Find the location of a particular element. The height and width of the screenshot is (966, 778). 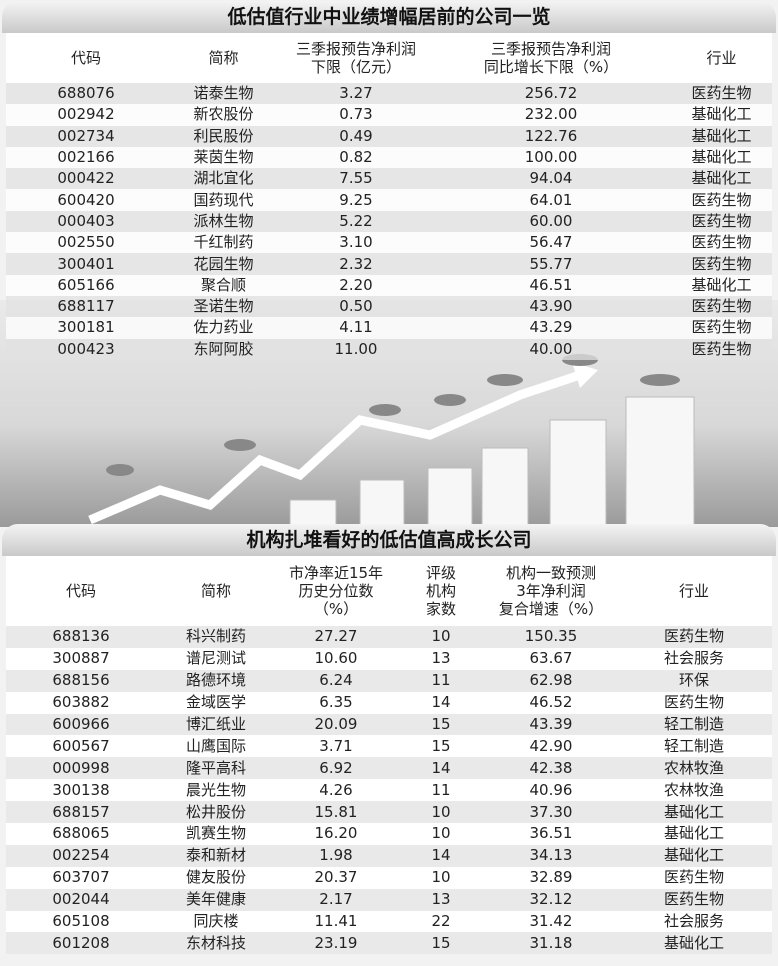

table-row: 002550 千红制药 3.10 56.47 医药生物 is located at coordinates (389, 243).